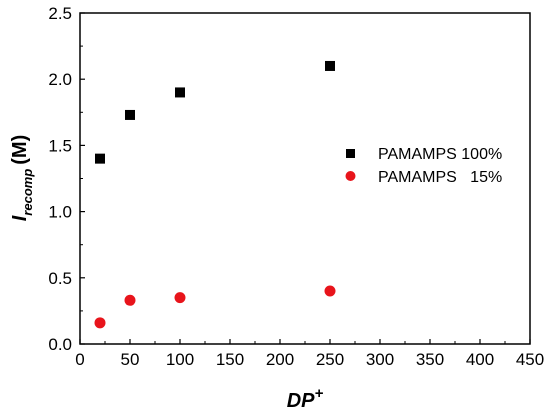  Describe the element at coordinates (60, 278) in the screenshot. I see `y-tick-label: 0.5` at that location.